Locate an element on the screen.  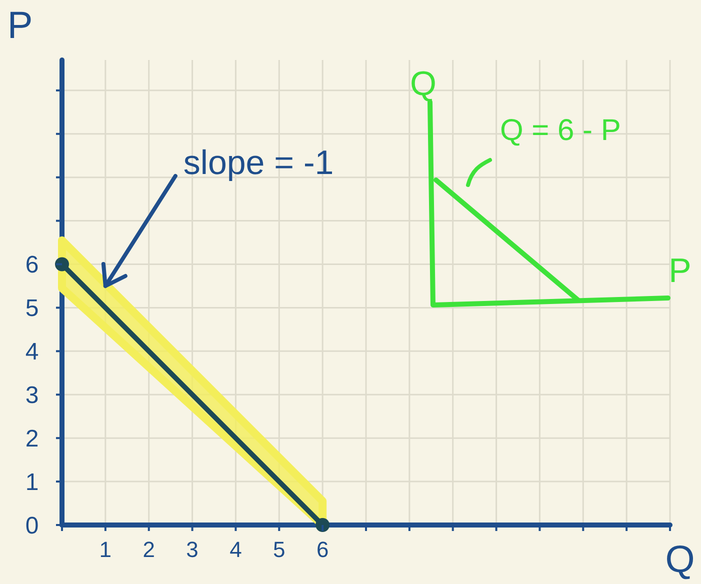
y-tick-label: 1 is located at coordinates (32, 482).